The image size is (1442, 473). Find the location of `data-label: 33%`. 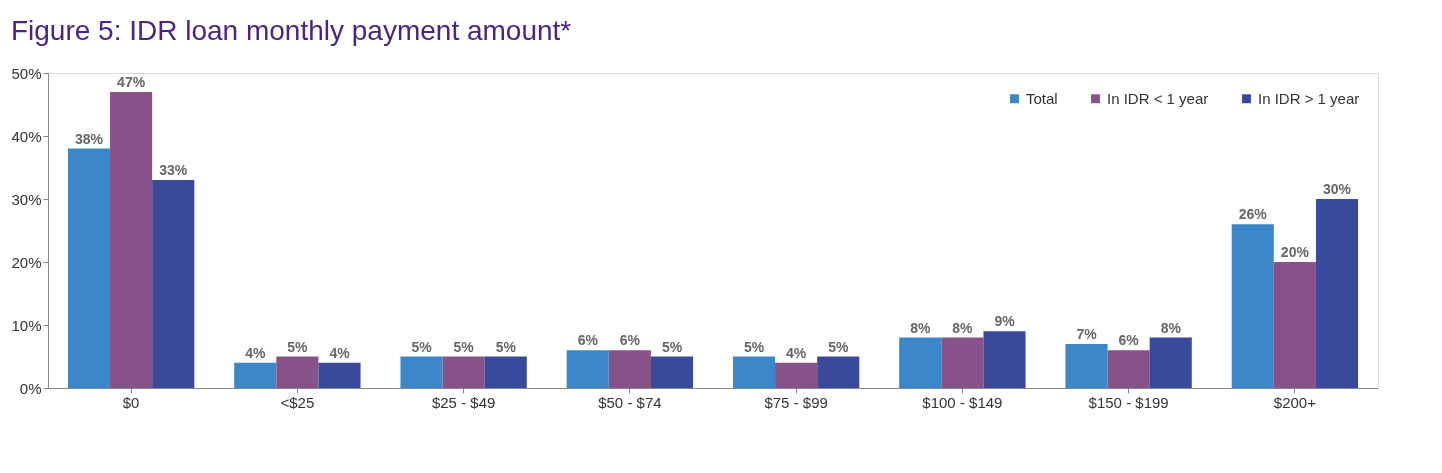

data-label: 33% is located at coordinates (173, 170).